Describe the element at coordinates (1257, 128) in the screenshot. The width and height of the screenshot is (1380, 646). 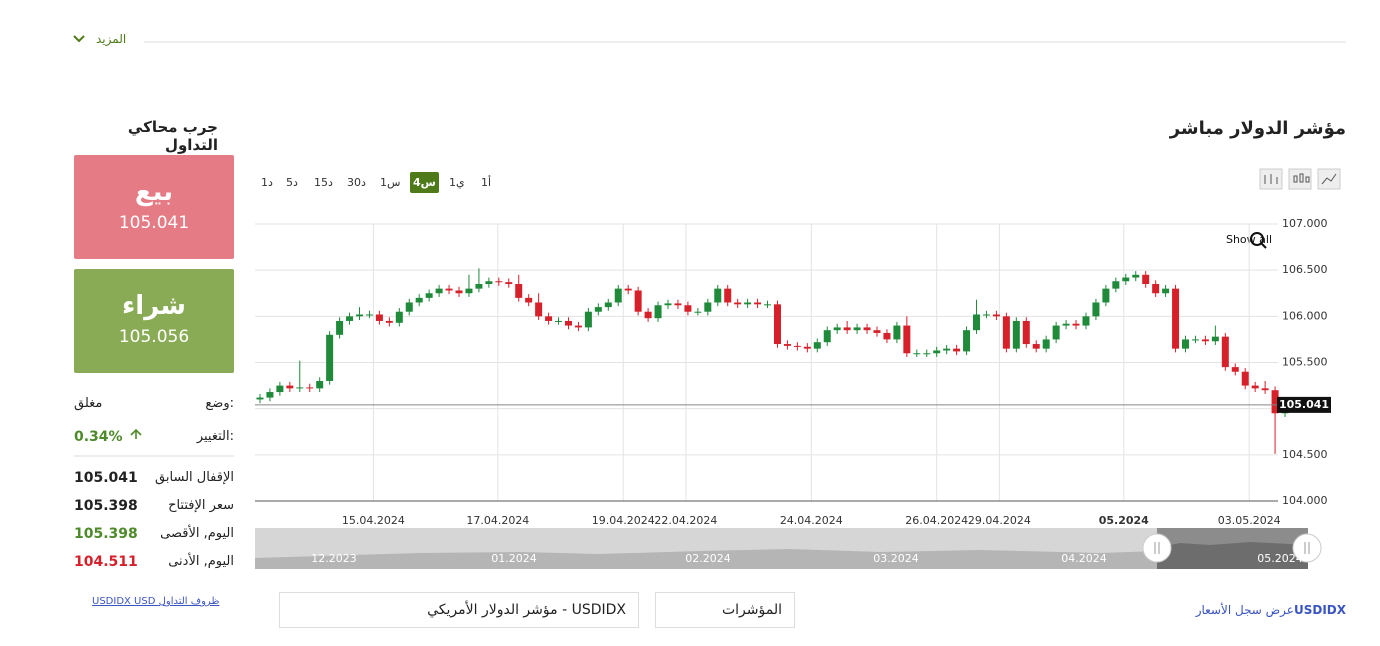
I see `page-title: مؤشر الدولار مباشر` at that location.